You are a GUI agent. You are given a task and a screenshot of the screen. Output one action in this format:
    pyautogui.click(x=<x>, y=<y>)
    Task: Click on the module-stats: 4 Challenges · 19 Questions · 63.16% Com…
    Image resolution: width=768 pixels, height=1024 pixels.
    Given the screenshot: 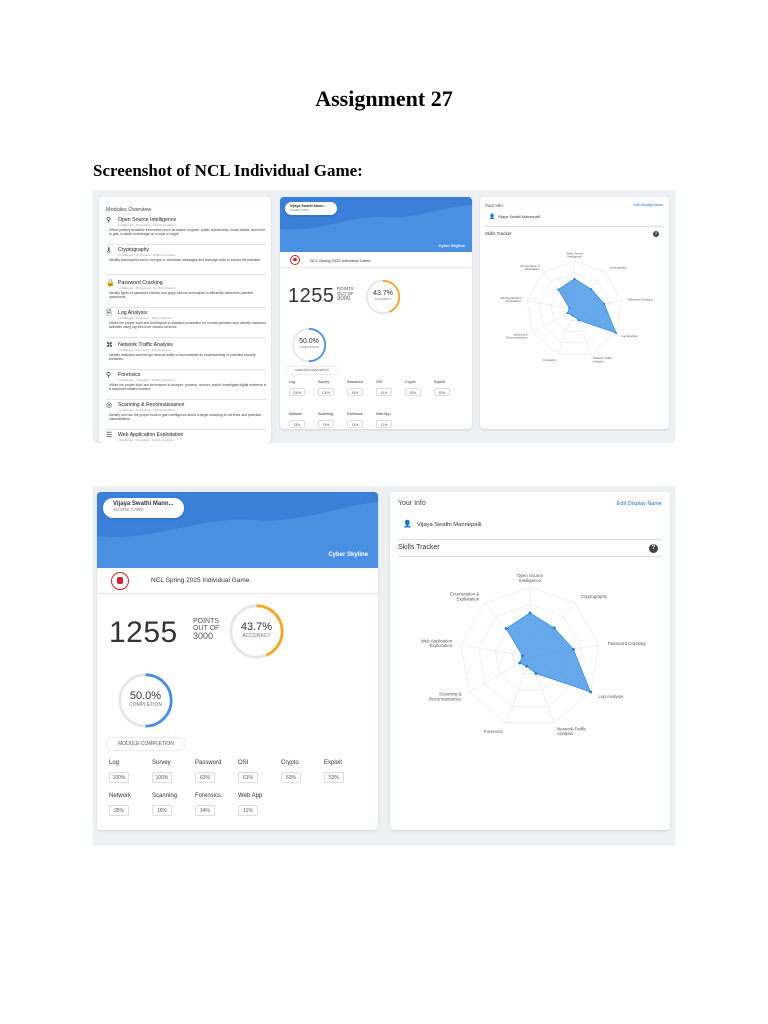 What is the action you would take?
    pyautogui.click(x=147, y=288)
    